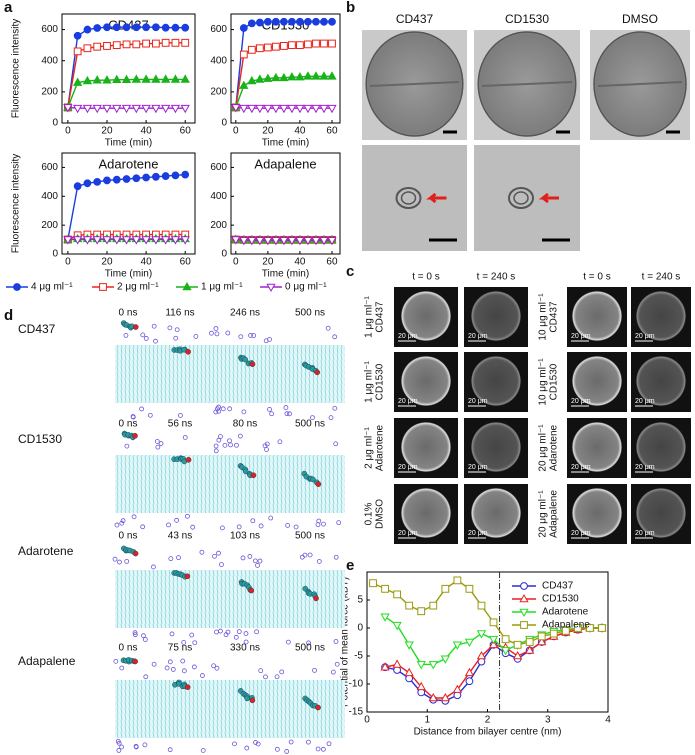 Image resolution: width=695 pixels, height=755 pixels. What do you see at coordinates (548, 720) in the screenshot?
I see `x-tick-label: 3` at bounding box center [548, 720].